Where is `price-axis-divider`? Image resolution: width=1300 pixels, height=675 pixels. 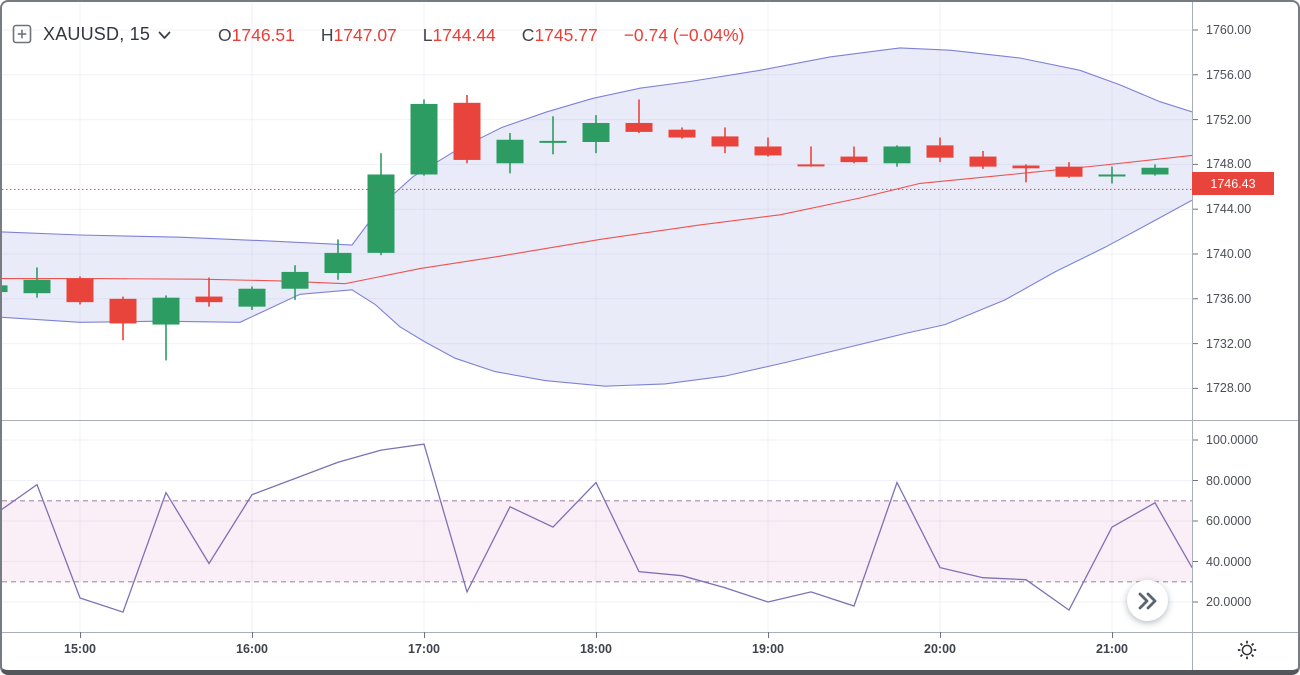
price-axis-divider is located at coordinates (1192, 335).